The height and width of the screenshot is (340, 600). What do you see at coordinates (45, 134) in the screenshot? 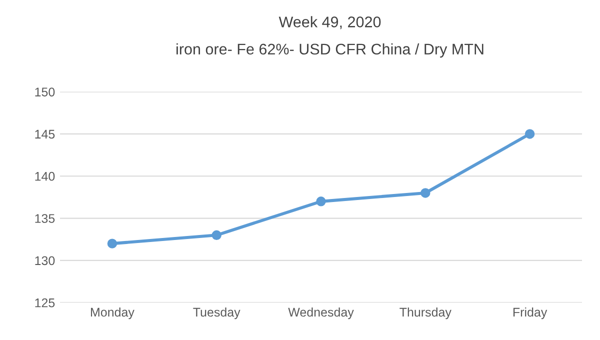
I see `y-tick-label: 145` at bounding box center [45, 134].